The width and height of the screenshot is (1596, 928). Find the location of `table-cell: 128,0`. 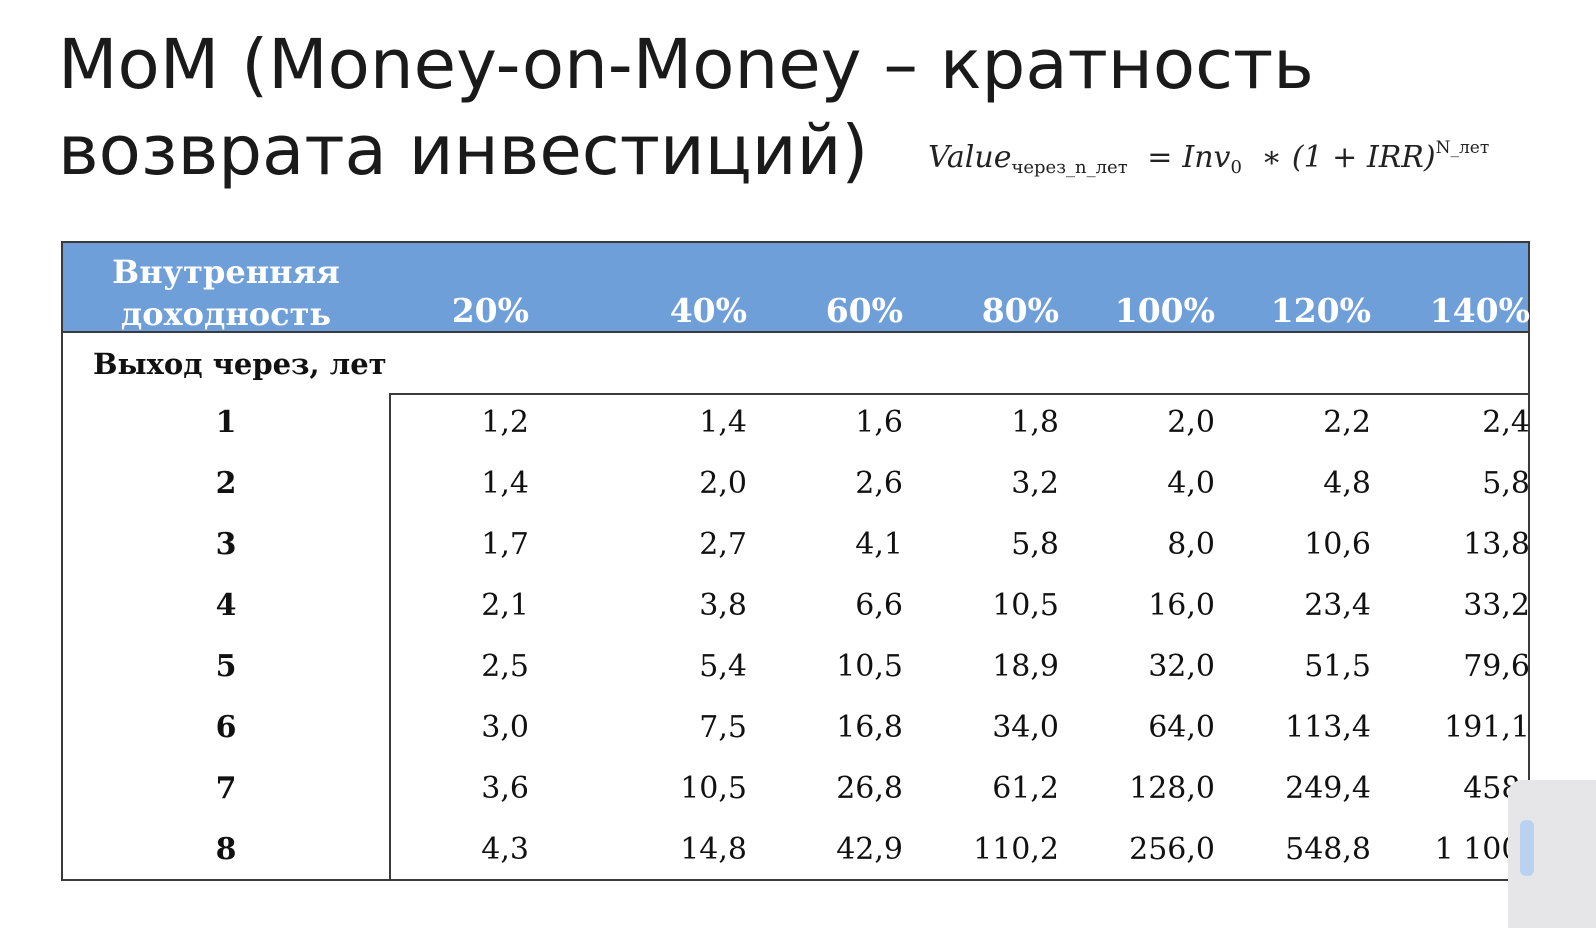

table-cell: 128,0 is located at coordinates (1172, 788).